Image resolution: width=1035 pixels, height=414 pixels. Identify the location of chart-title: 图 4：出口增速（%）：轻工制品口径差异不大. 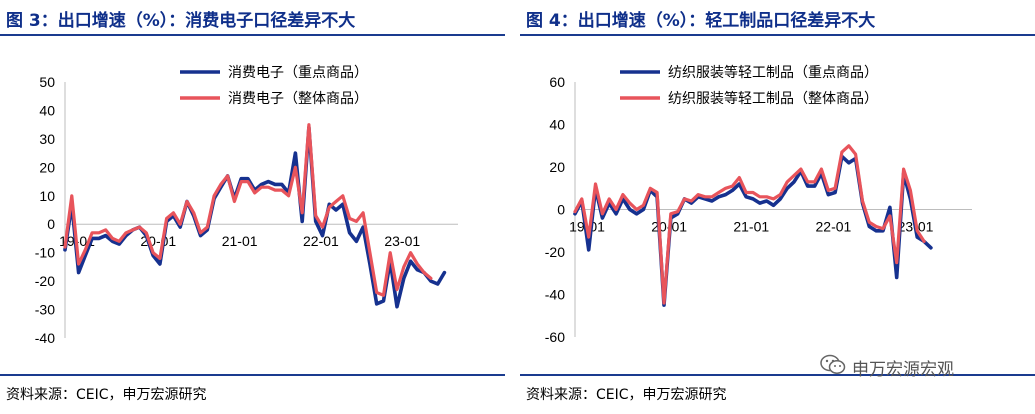
(701, 21).